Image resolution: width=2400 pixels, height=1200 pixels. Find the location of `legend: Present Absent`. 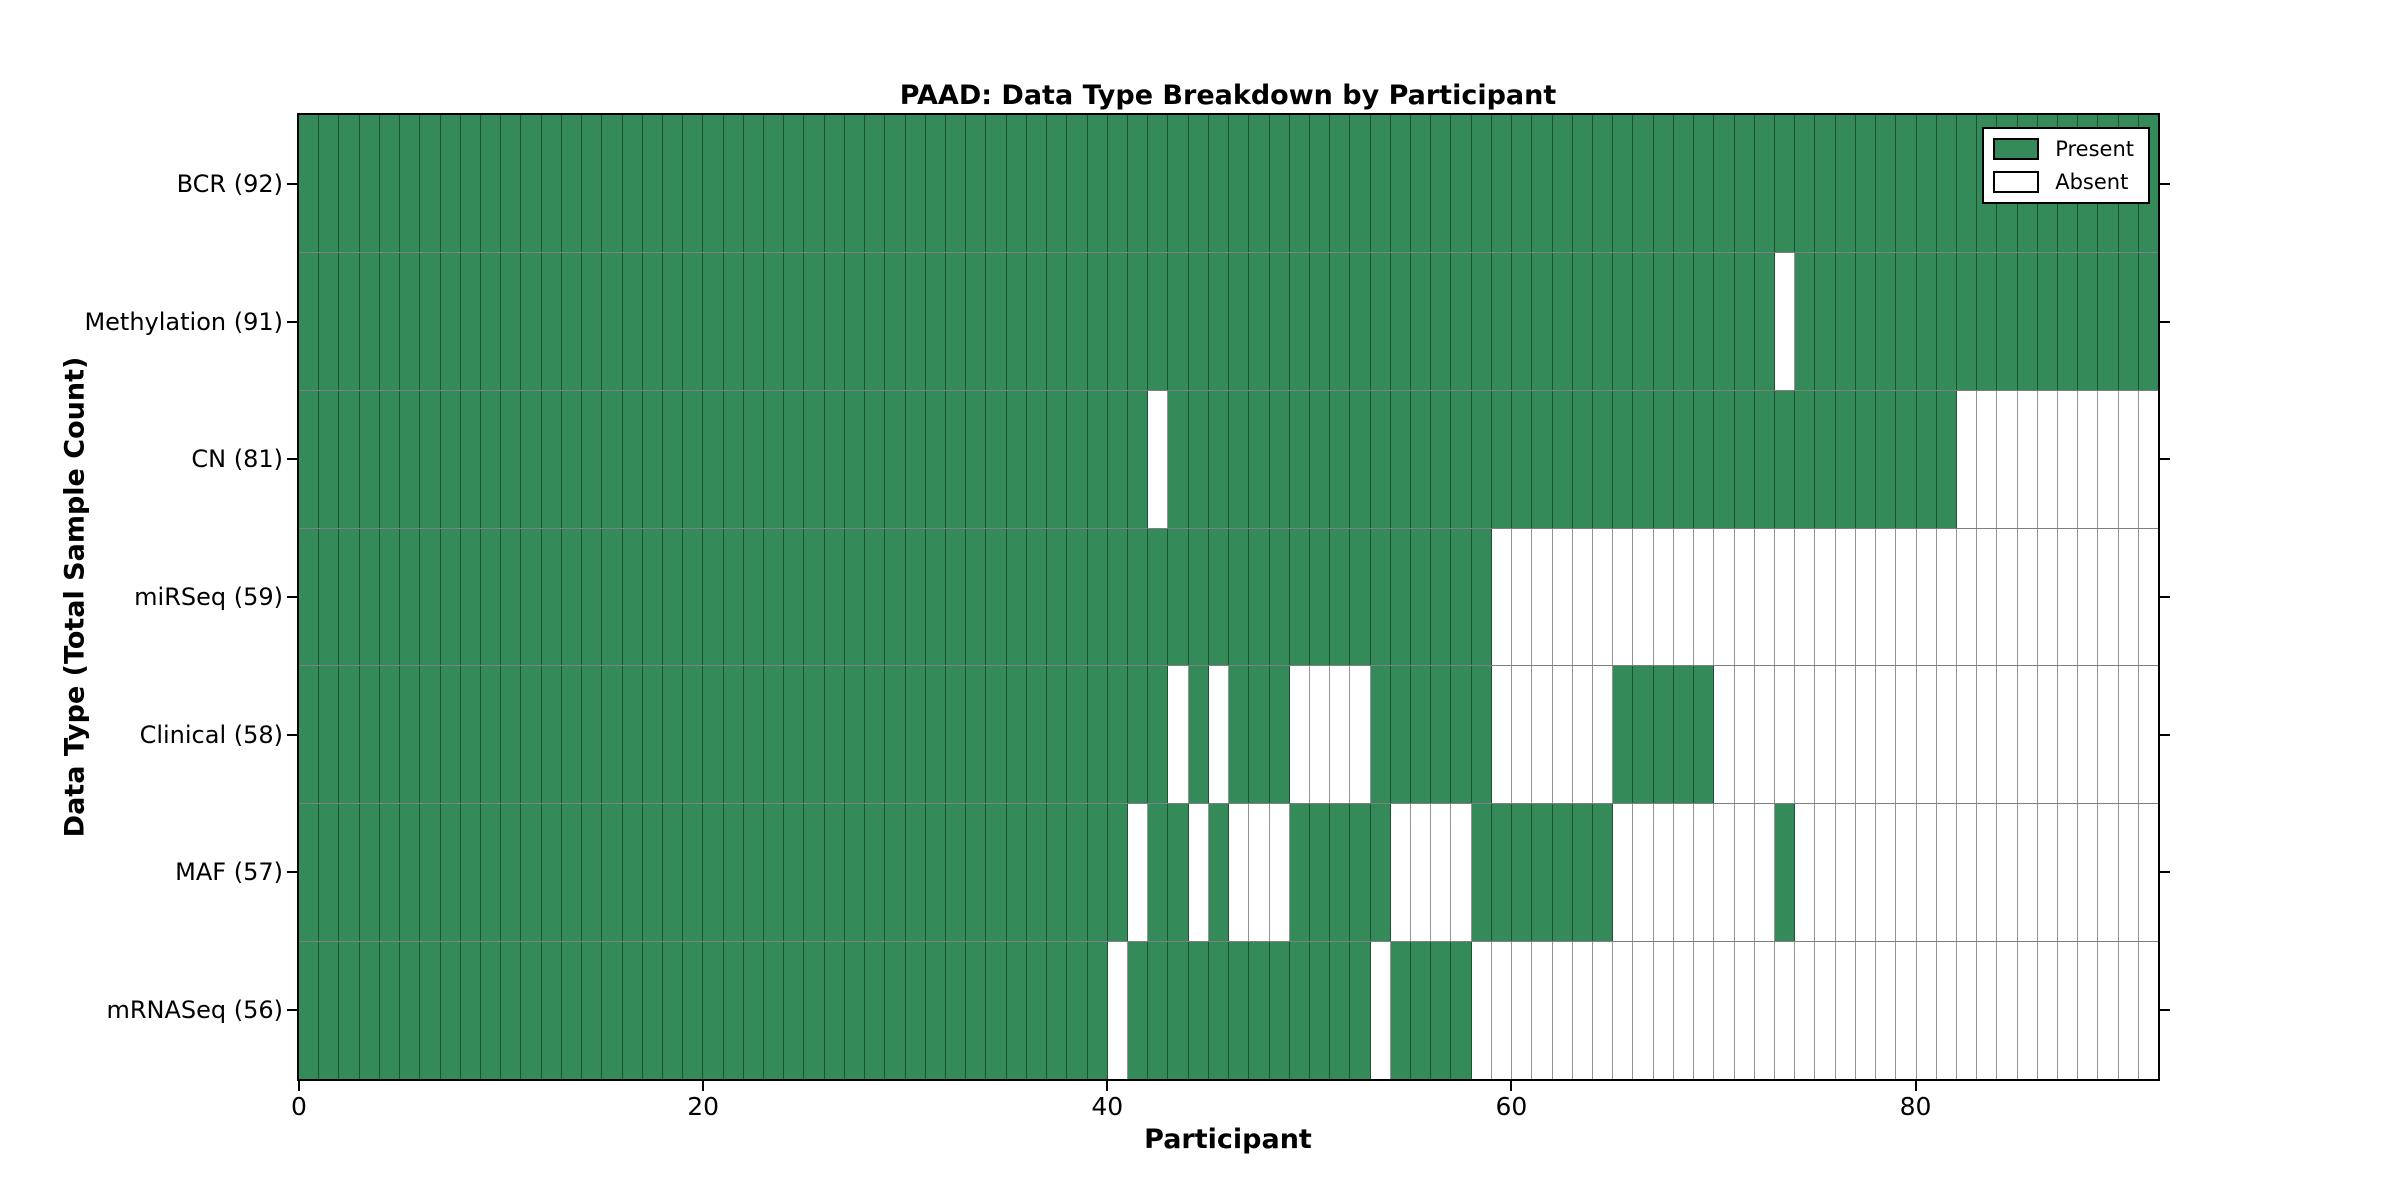

legend: Present Absent is located at coordinates (2066, 165).